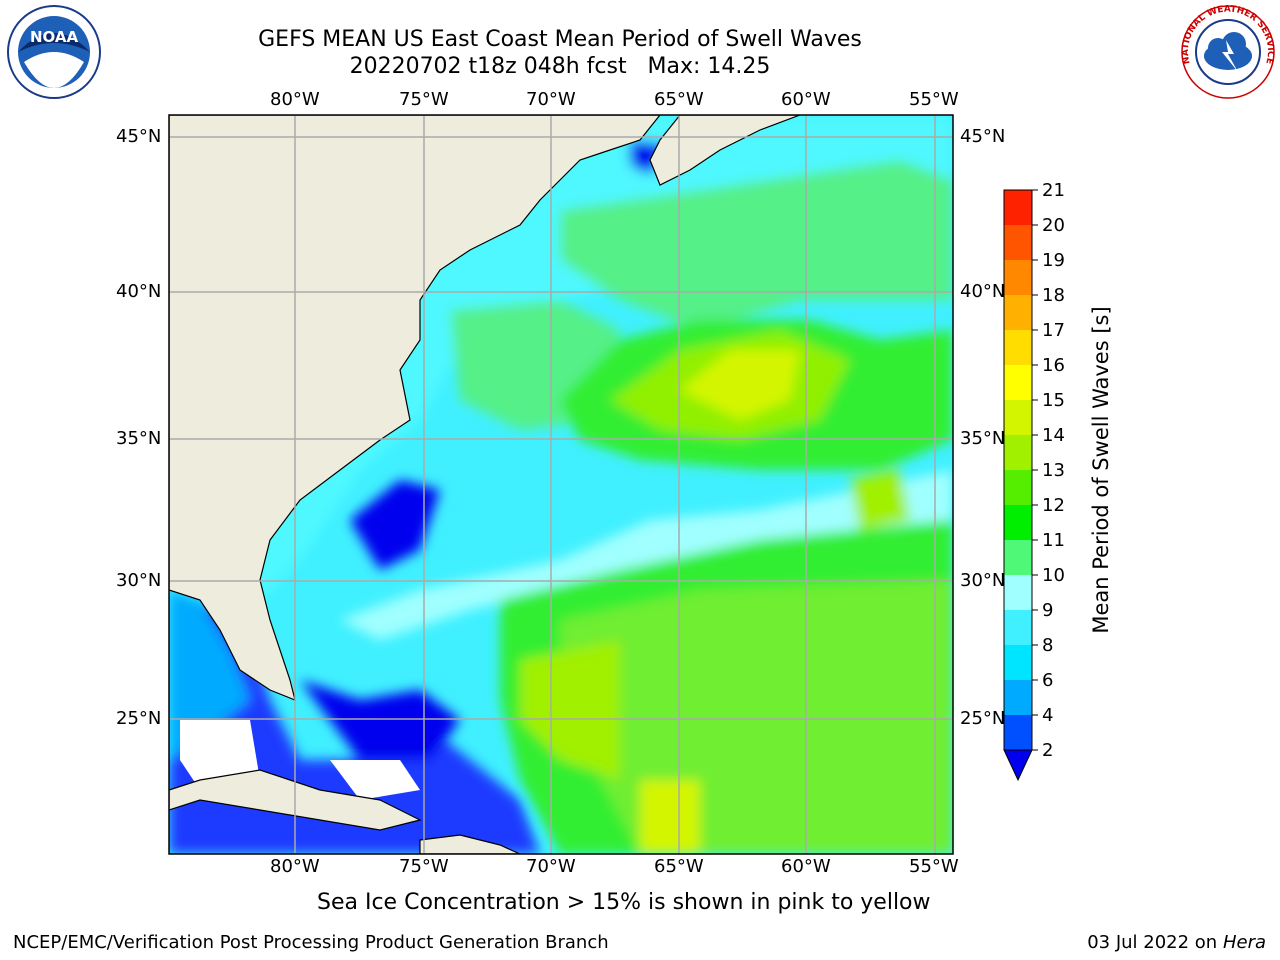  Describe the element at coordinates (1228, 51) in the screenshot. I see `nws-logo-icon: NATIONAL WEATHER SERVICE` at that location.